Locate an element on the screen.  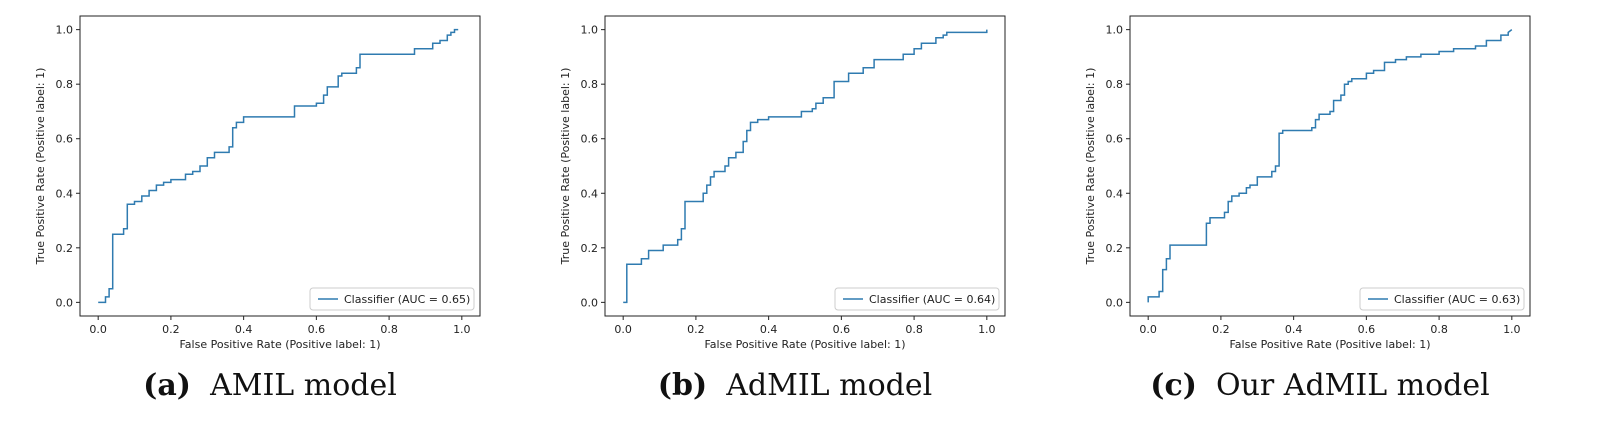
caption-tag: (b) is located at coordinates (682, 385).